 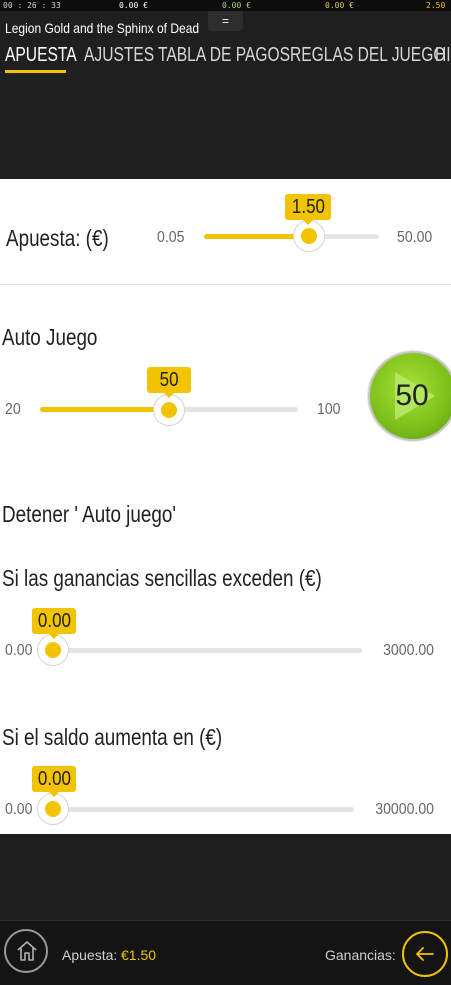 What do you see at coordinates (169, 382) in the screenshot?
I see `auto-play-value-bubble: 50` at bounding box center [169, 382].